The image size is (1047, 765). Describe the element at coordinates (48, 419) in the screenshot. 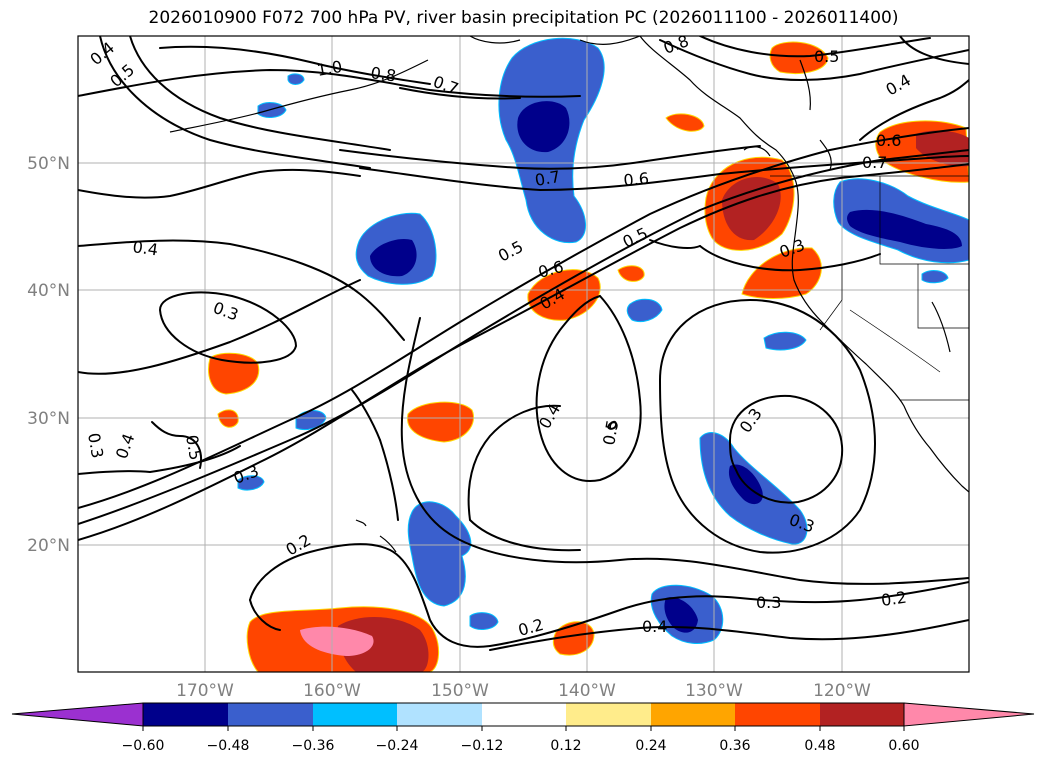

I see `lat-label-30n: 30°N` at that location.